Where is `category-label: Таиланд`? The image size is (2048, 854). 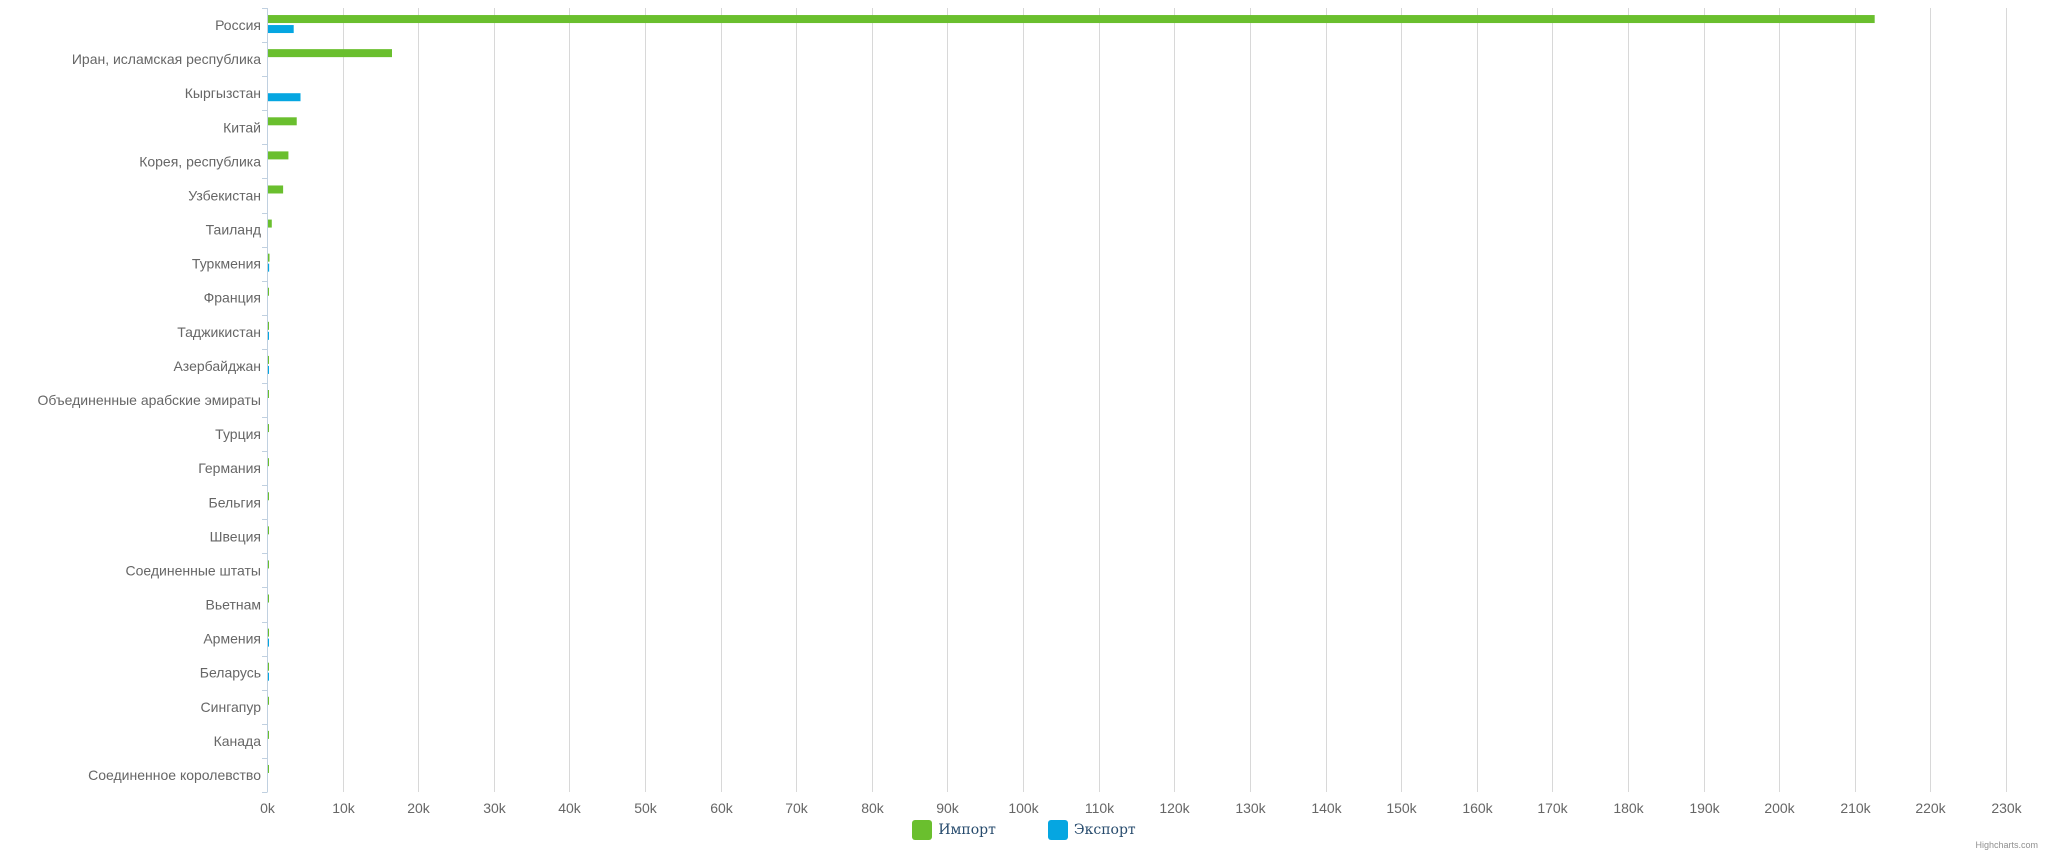
category-label: Таиланд is located at coordinates (233, 230).